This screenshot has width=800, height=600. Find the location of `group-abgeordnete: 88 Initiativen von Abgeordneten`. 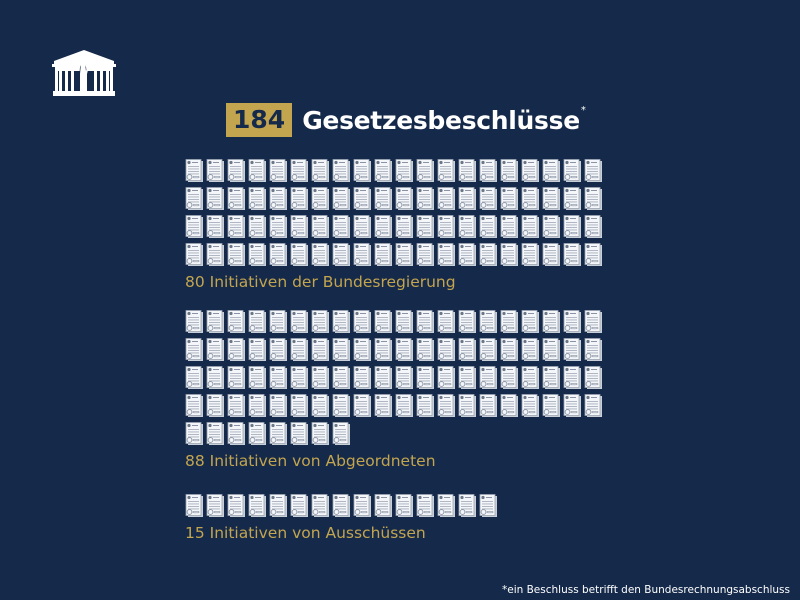

group-abgeordnete: 88 Initiativen von Abgeordneten is located at coordinates (400, 390).